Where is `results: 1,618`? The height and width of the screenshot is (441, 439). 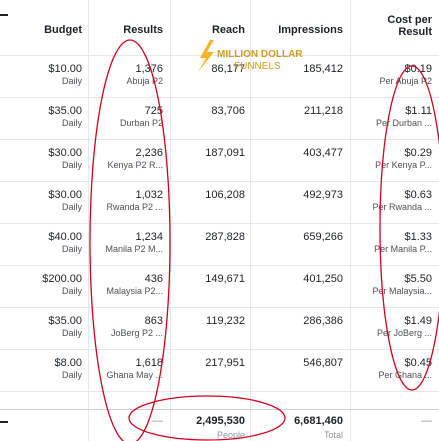 results: 1,618 is located at coordinates (149, 363).